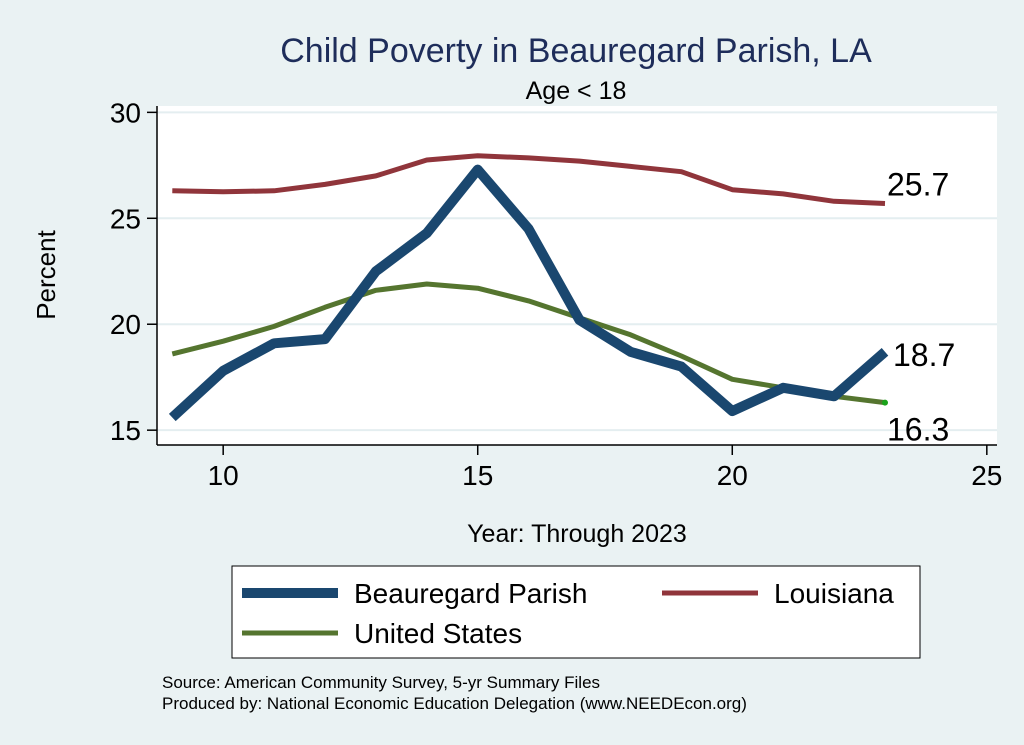 This screenshot has height=745, width=1024. Describe the element at coordinates (918, 184) in the screenshot. I see `end-label-louisiana: 25.7` at that location.